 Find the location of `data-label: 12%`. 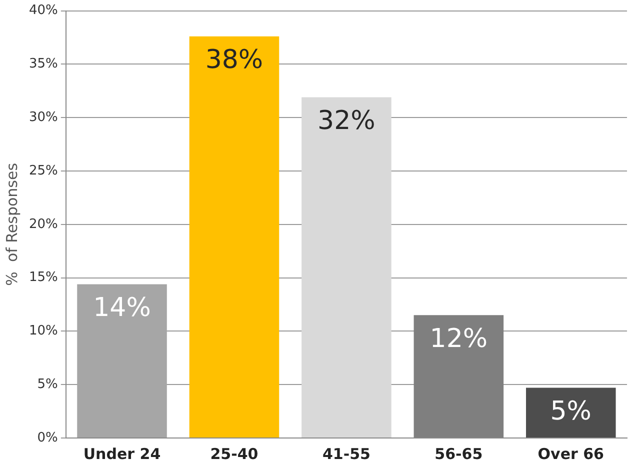

data-label: 12% is located at coordinates (459, 339).